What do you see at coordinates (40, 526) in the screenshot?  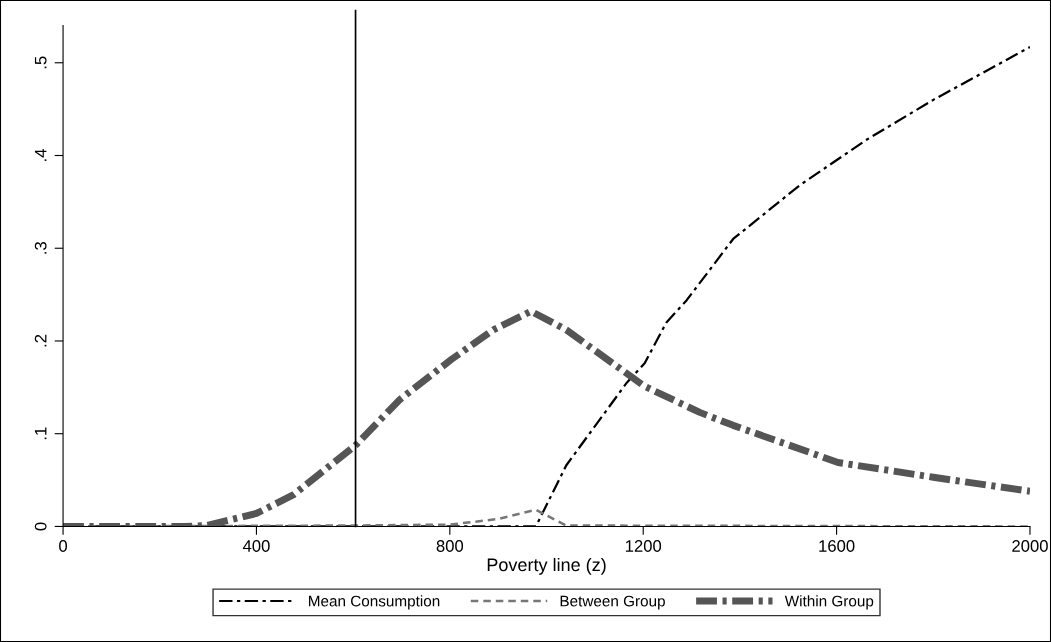 I see `y-tick-label: 0` at bounding box center [40, 526].